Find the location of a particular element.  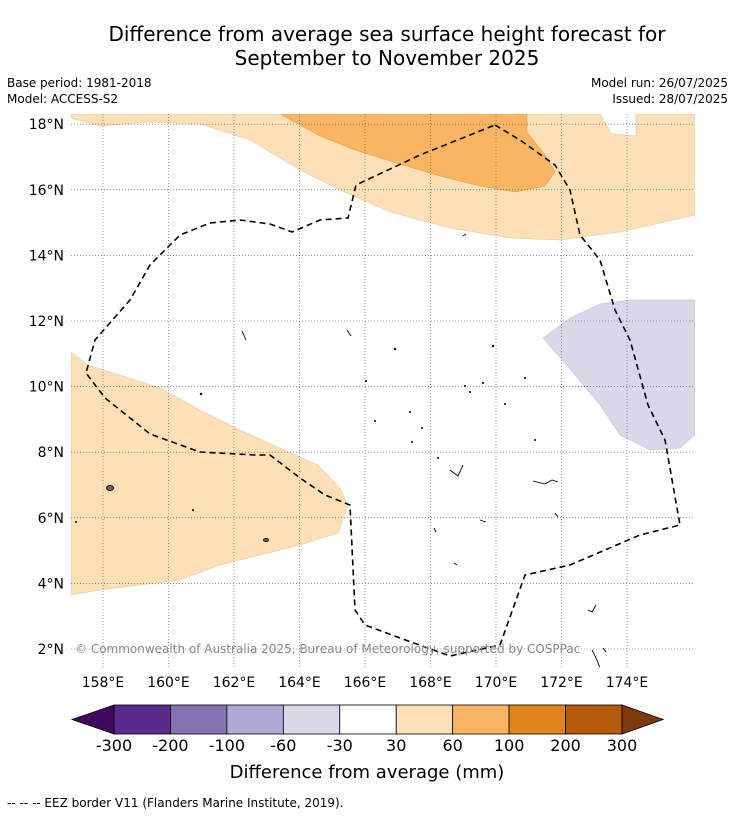

colorbar-tick: -200 is located at coordinates (170, 745).